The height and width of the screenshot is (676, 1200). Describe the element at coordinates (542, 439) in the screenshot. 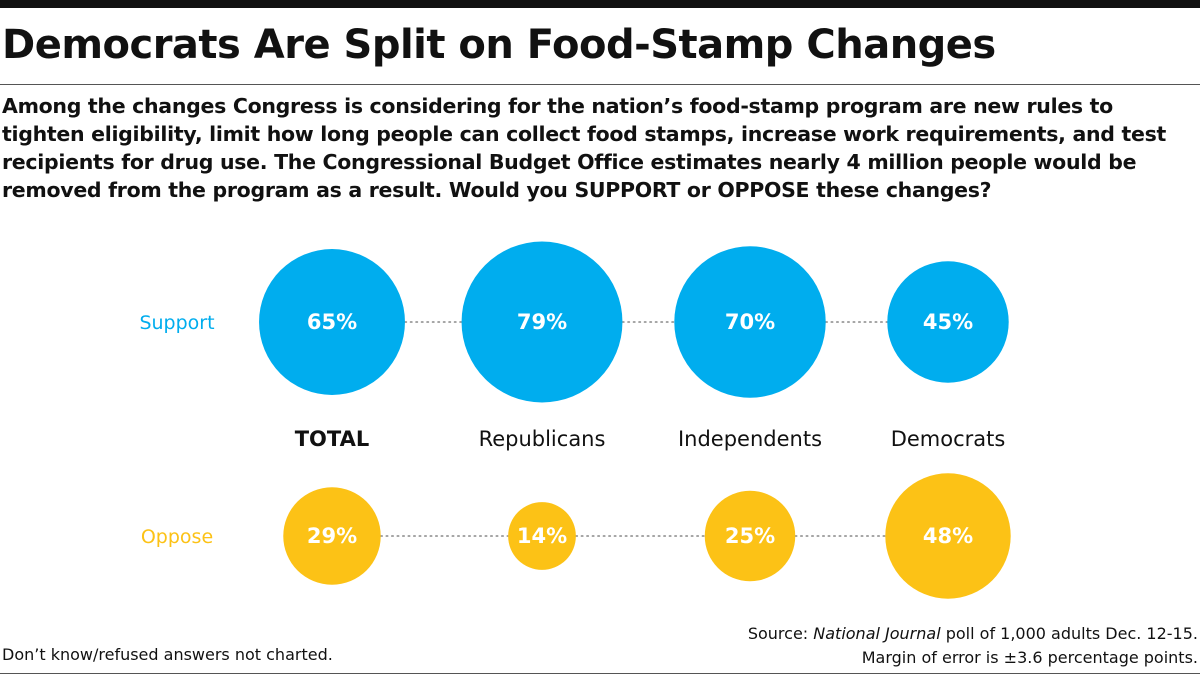

I see `group-label-republicans: Republicans` at that location.